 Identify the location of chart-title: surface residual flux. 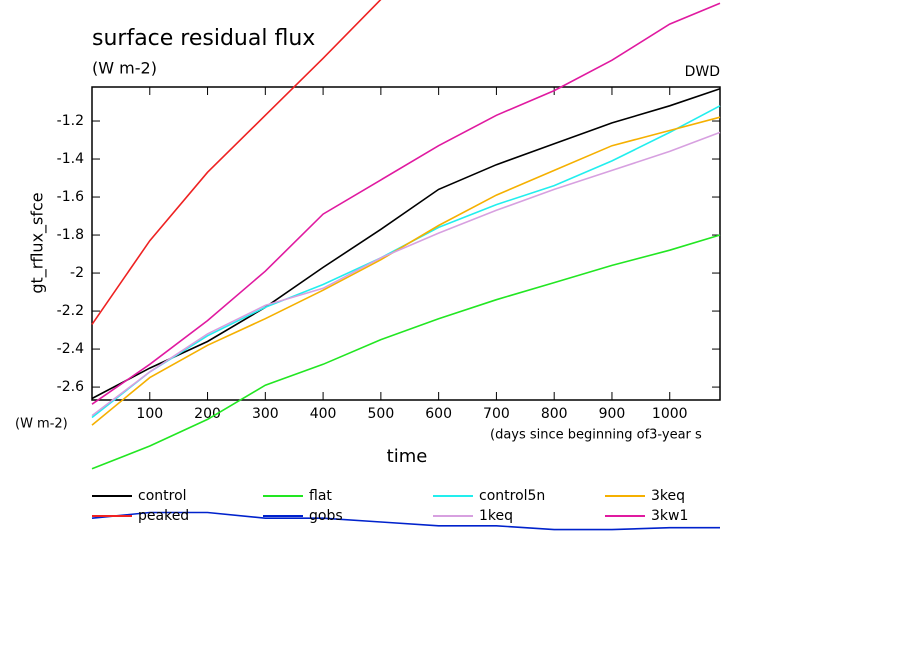
(203, 38).